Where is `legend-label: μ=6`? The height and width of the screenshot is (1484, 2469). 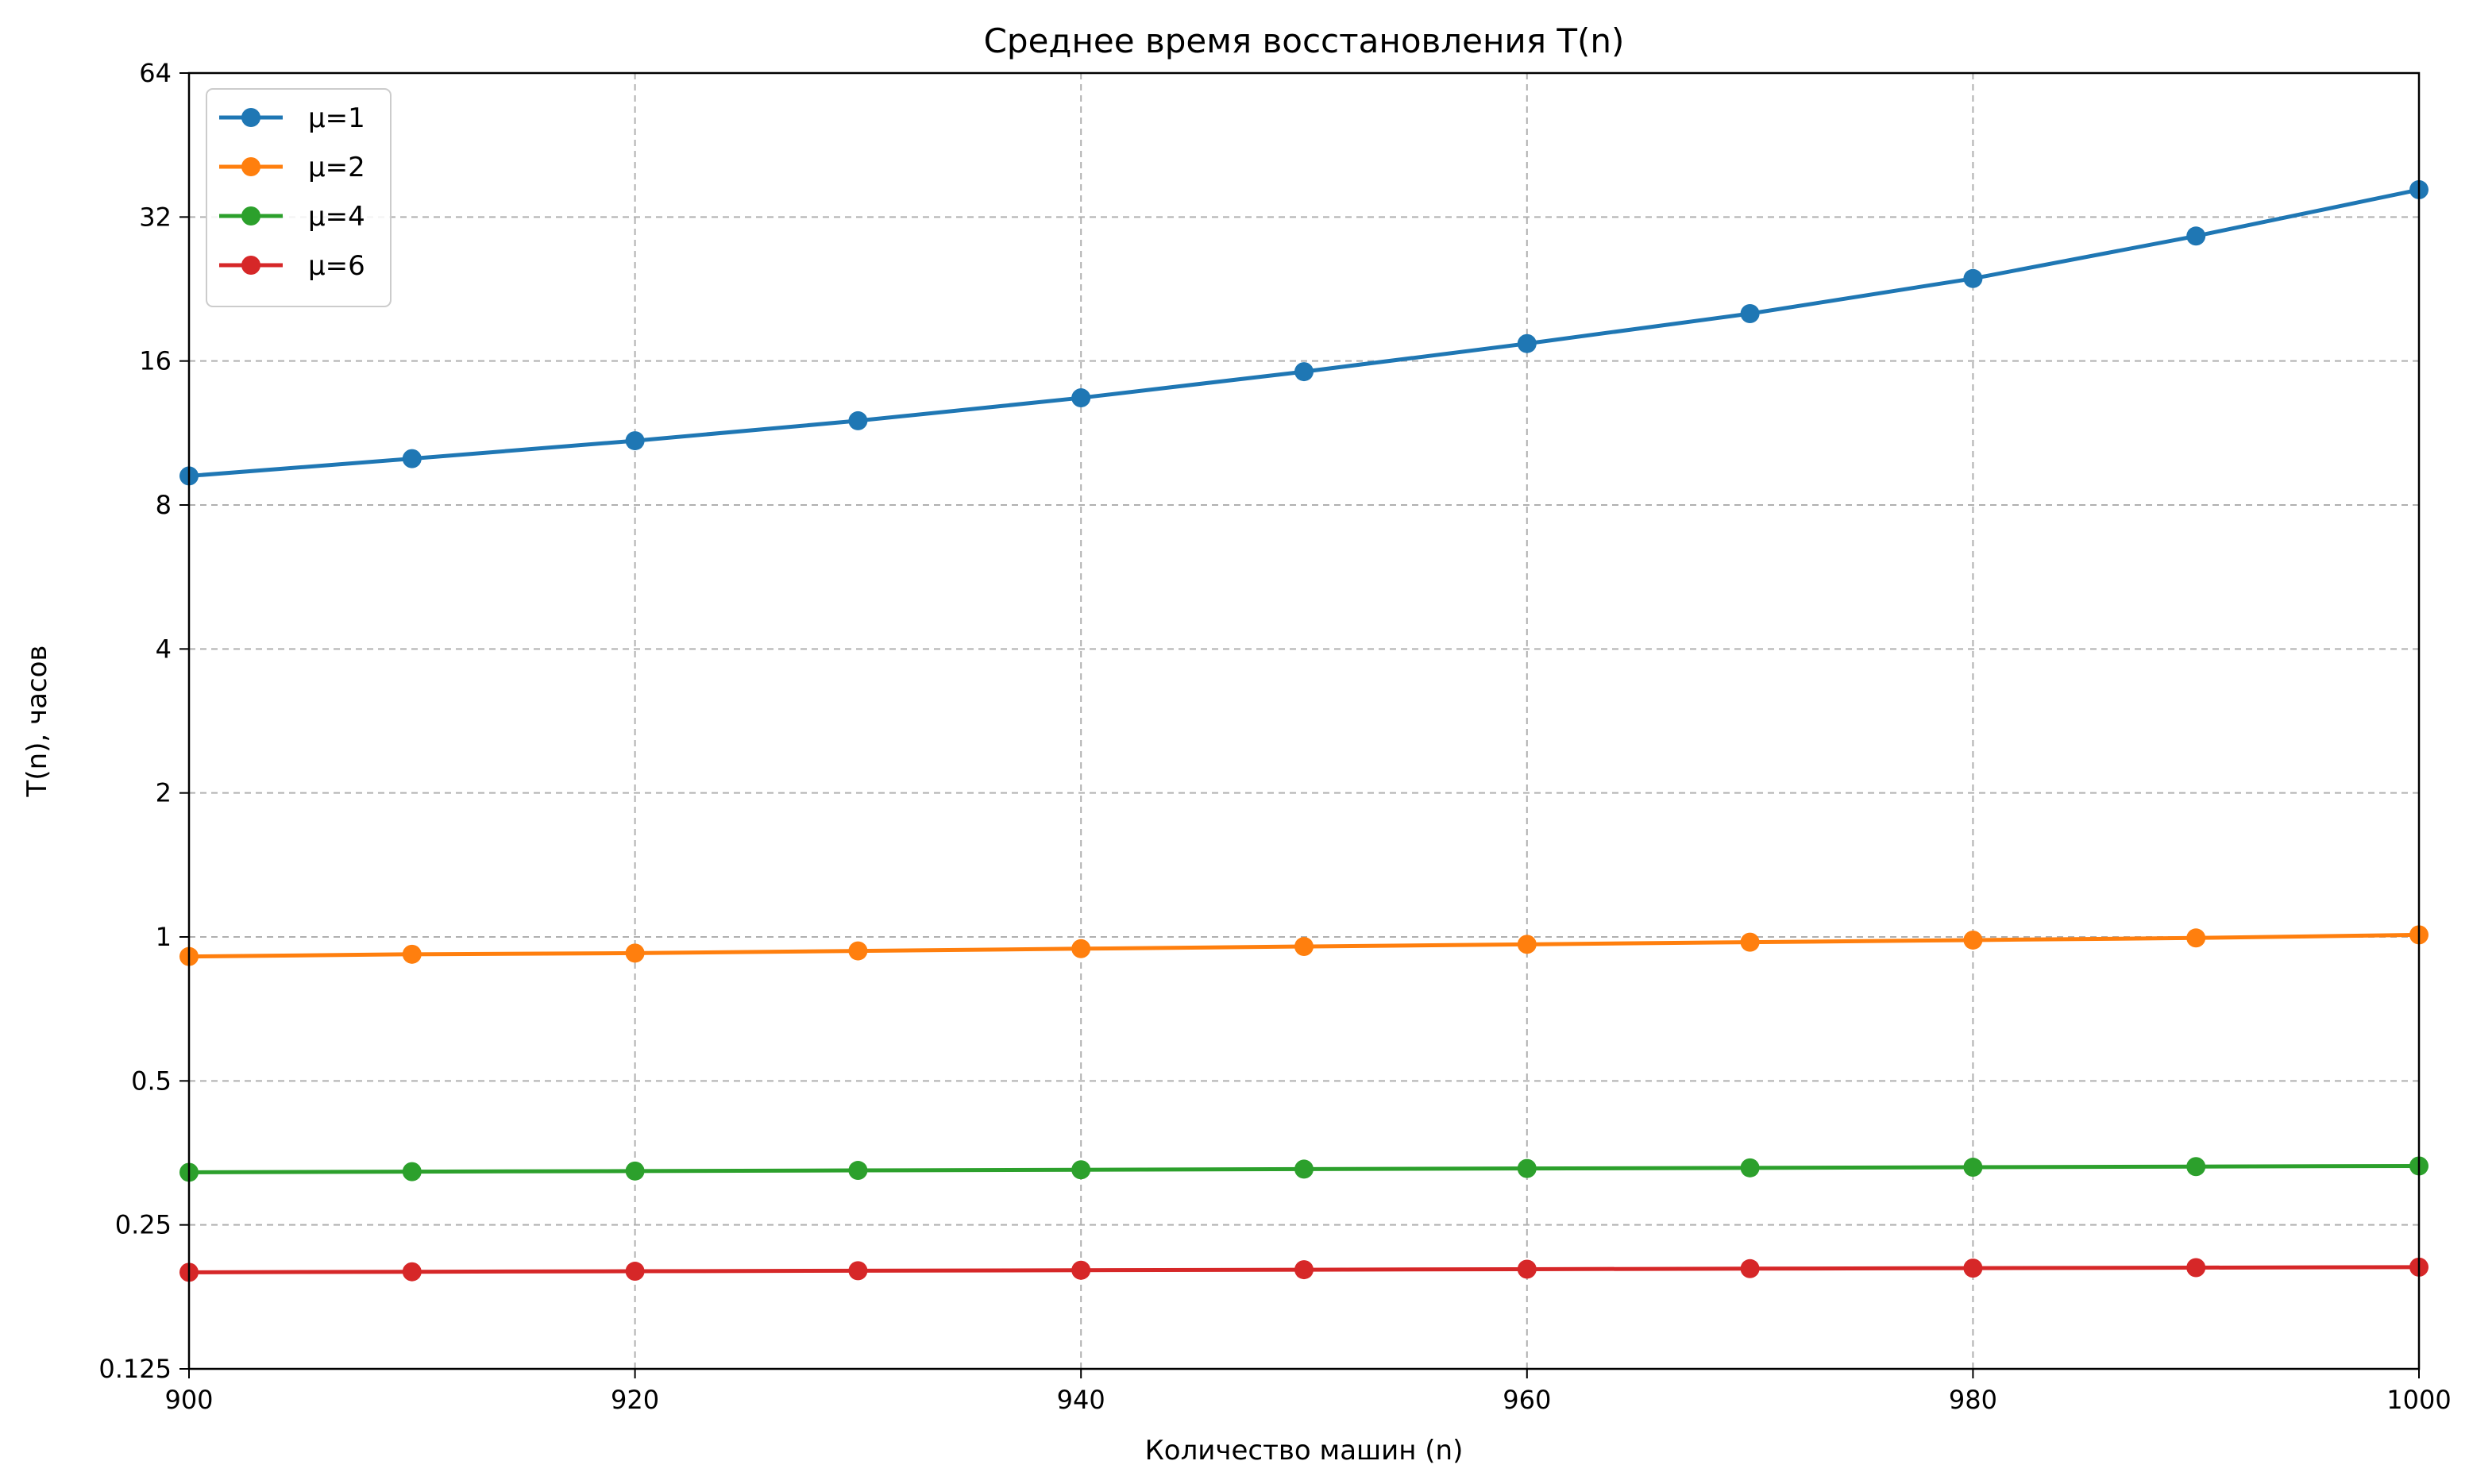 legend-label: μ=6 is located at coordinates (336, 266).